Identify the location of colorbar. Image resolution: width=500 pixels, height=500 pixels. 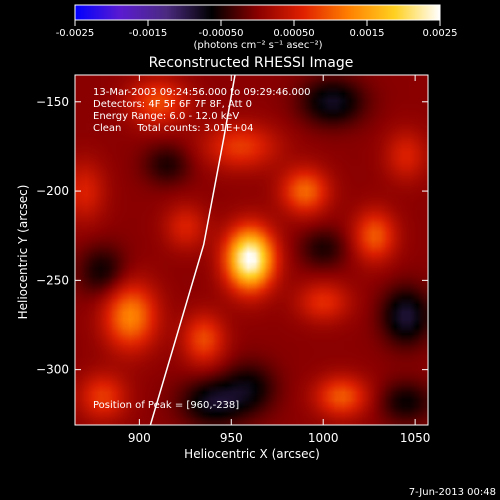
(257, 12).